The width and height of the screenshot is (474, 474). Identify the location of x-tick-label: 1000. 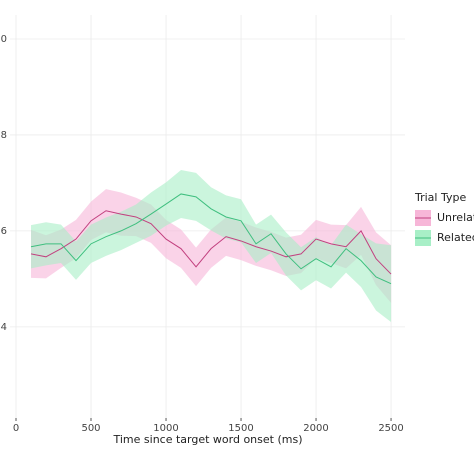
(165, 428).